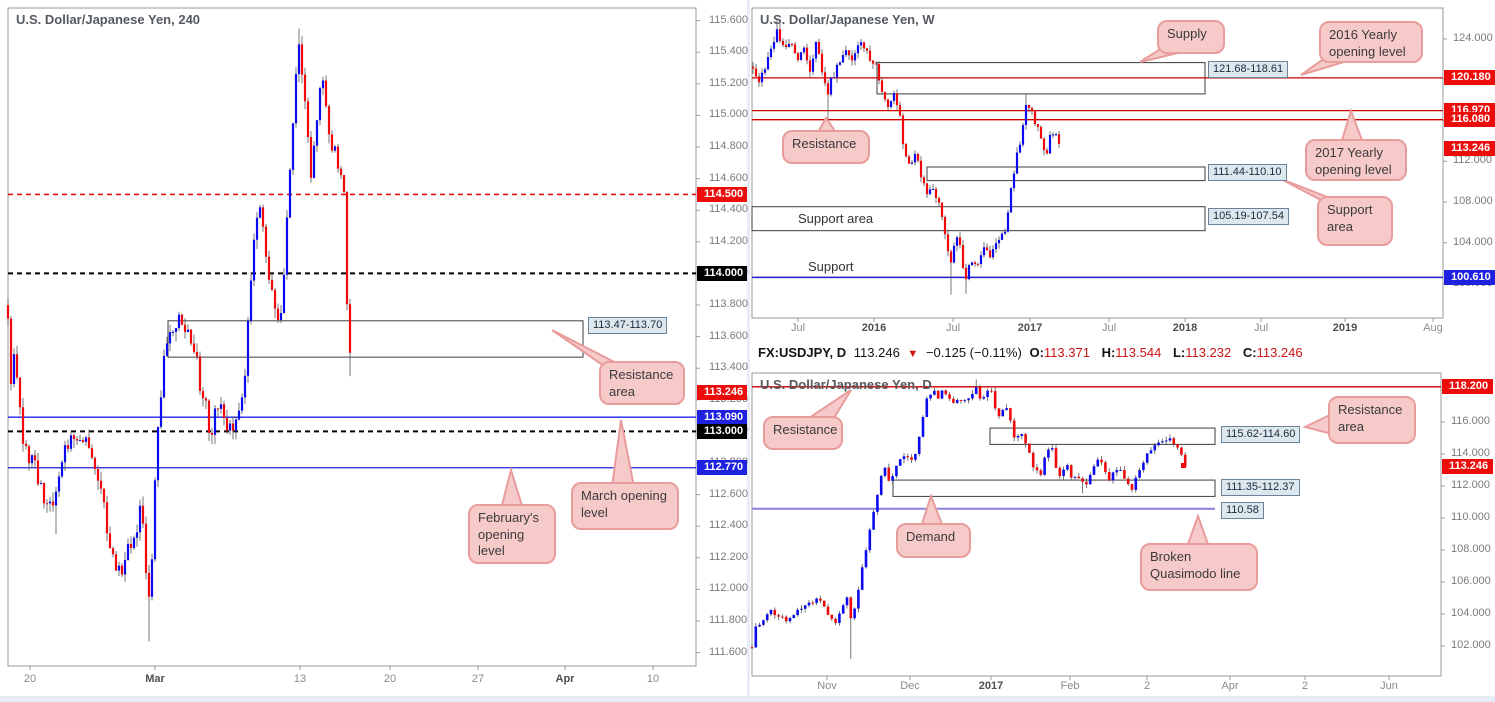 This screenshot has height=702, width=1495. I want to click on ticker-low-label: L:, so click(1179, 352).